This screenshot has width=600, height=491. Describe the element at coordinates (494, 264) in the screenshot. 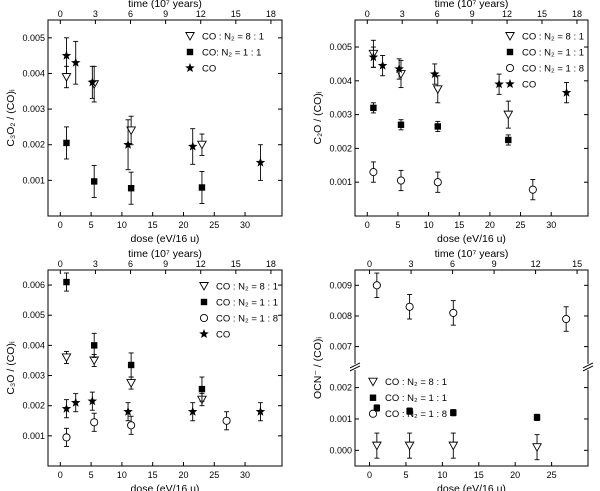

I see `top-tick-label: 9` at that location.